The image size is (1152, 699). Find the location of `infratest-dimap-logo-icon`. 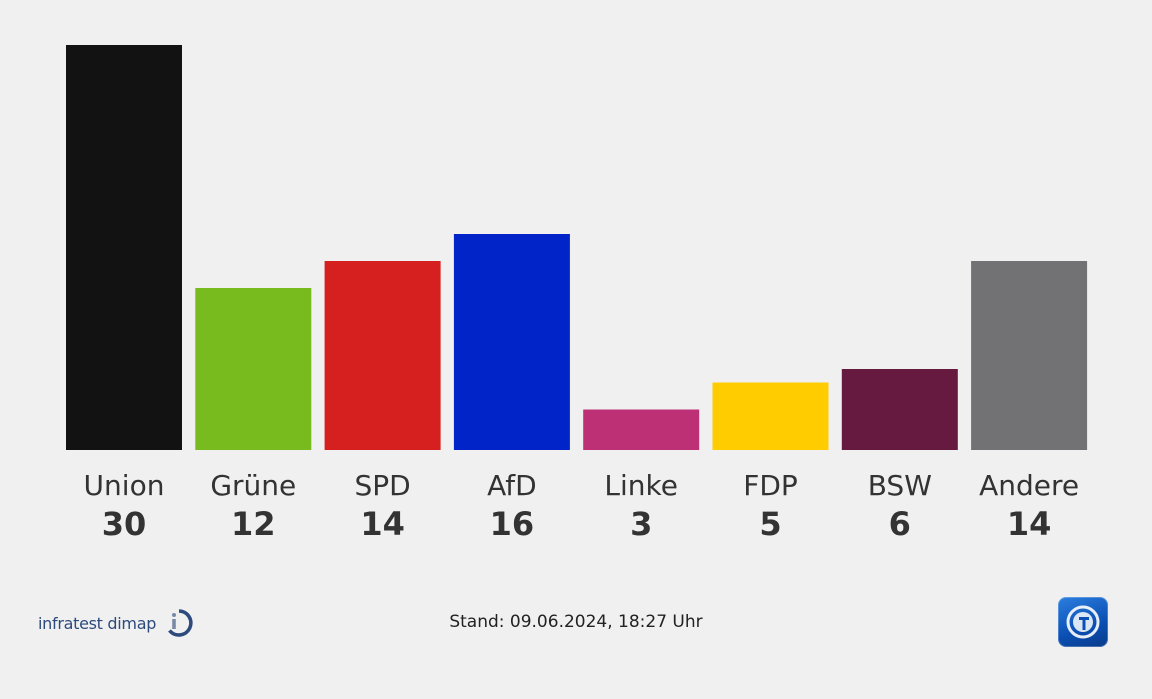

infratest-dimap-logo-icon is located at coordinates (180, 623).